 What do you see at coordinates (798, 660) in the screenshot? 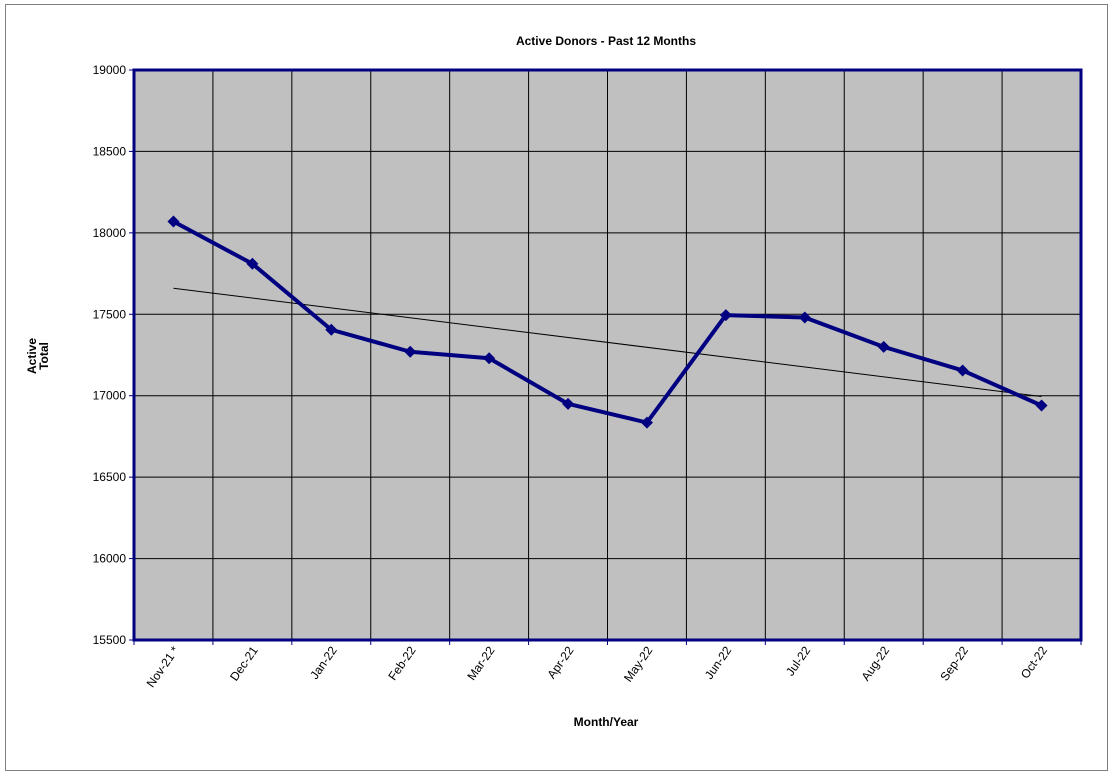
I see `x-tick-label: Jul-22` at bounding box center [798, 660].